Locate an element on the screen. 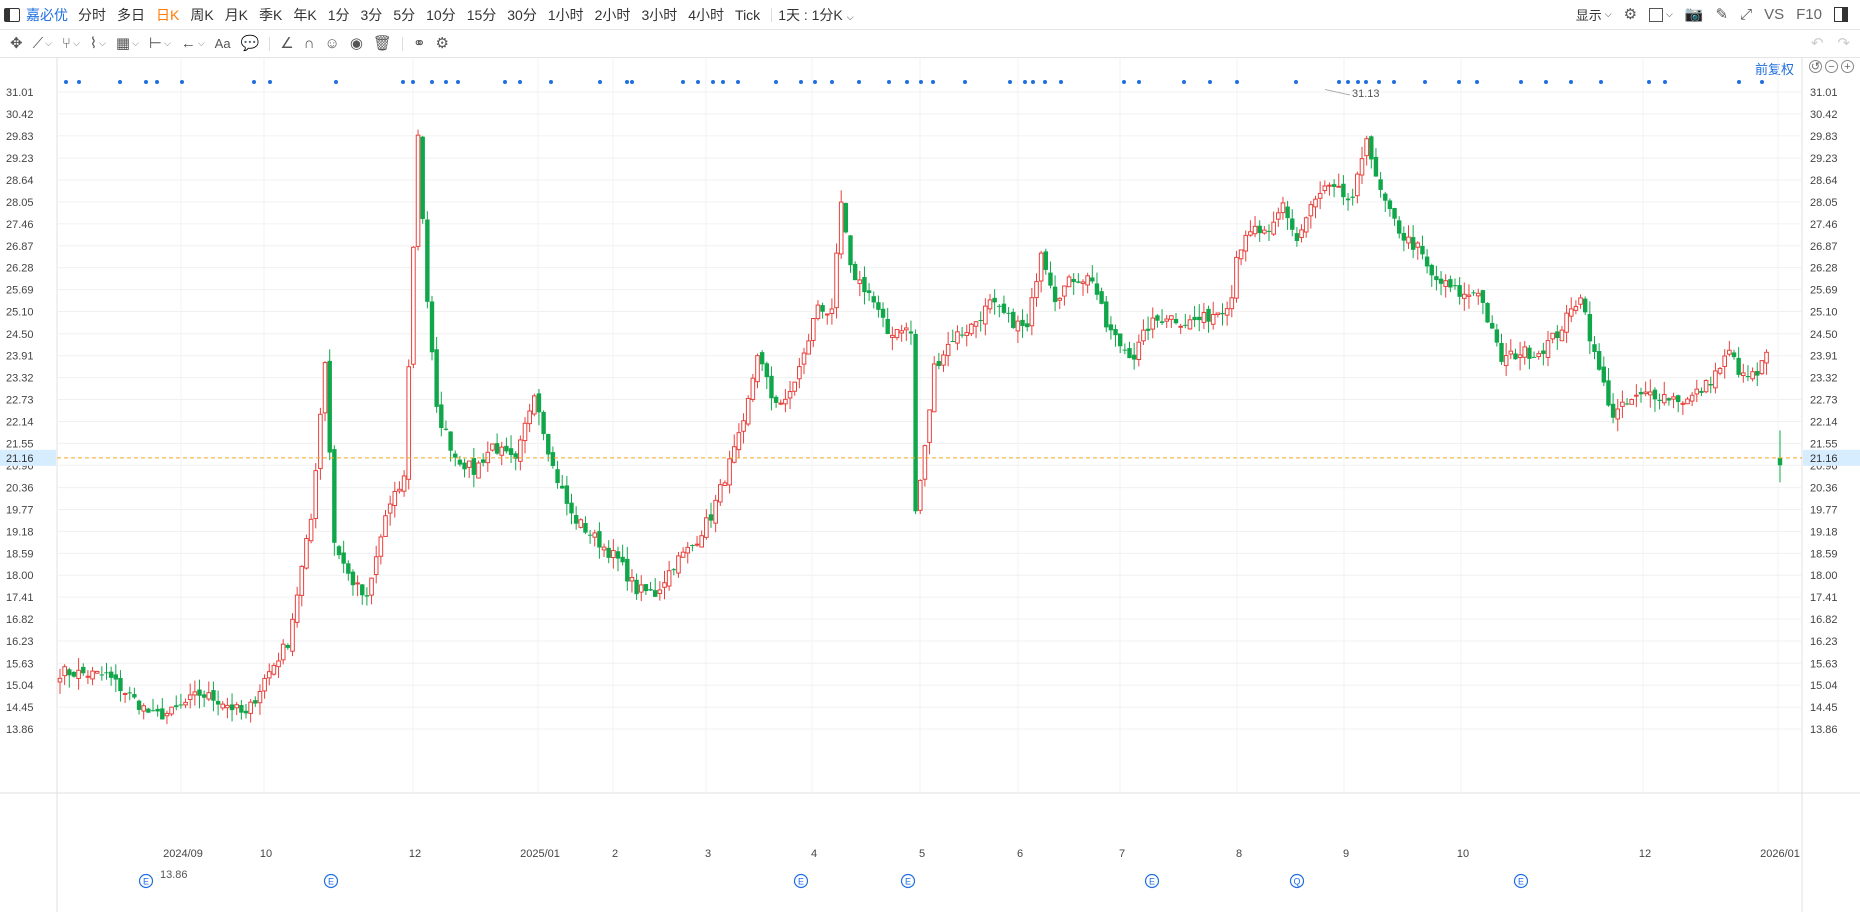 The width and height of the screenshot is (1860, 912). period-tab: 30分 is located at coordinates (522, 14).